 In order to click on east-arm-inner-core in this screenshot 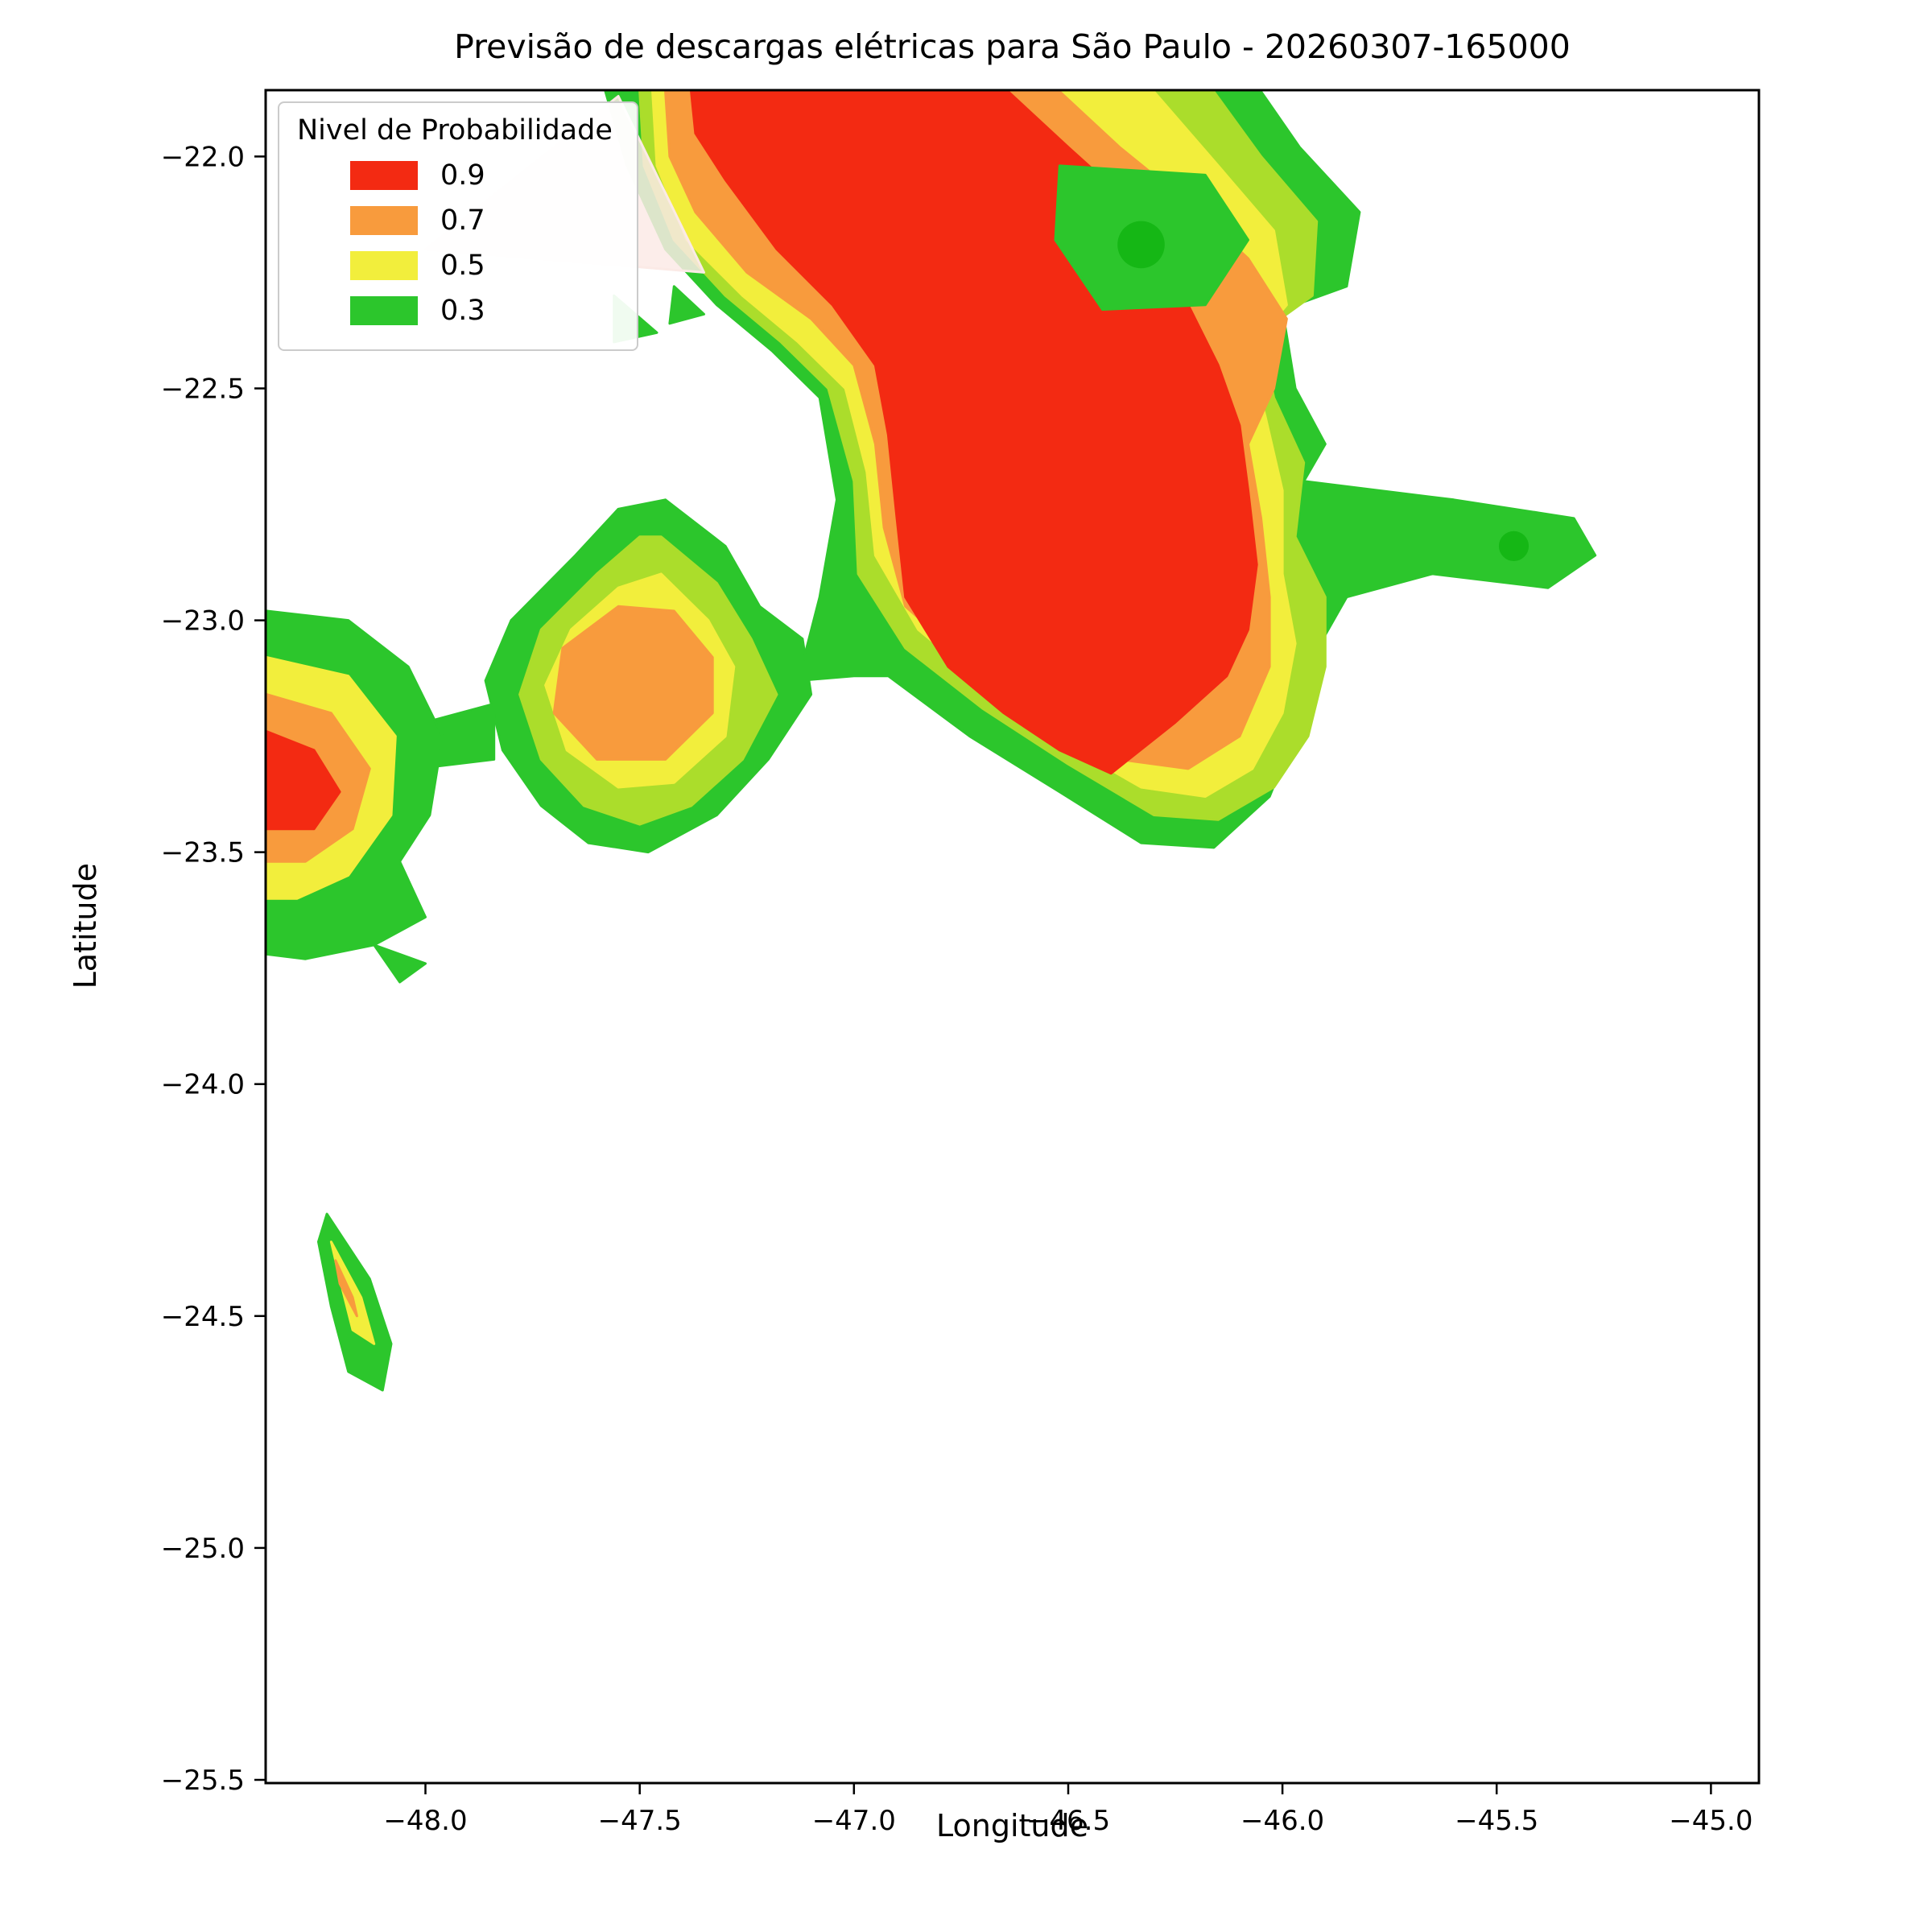, I will do `click(1514, 546)`.